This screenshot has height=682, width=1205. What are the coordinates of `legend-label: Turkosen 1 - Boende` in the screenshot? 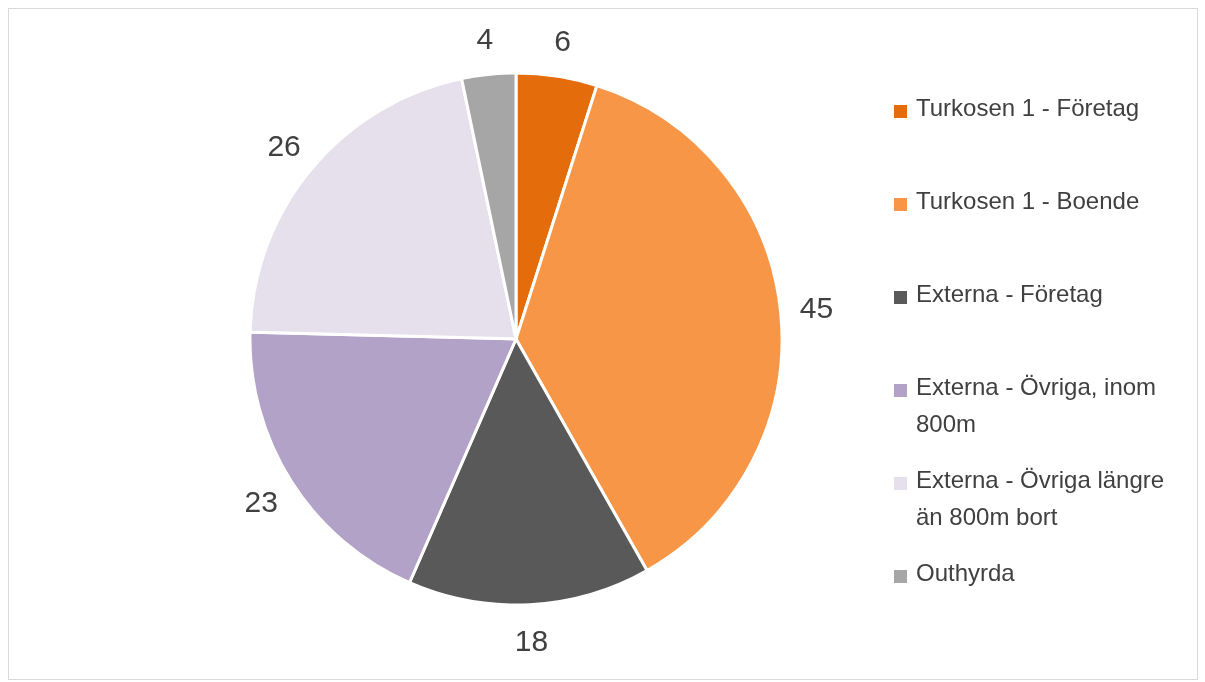 It's located at (1028, 201).